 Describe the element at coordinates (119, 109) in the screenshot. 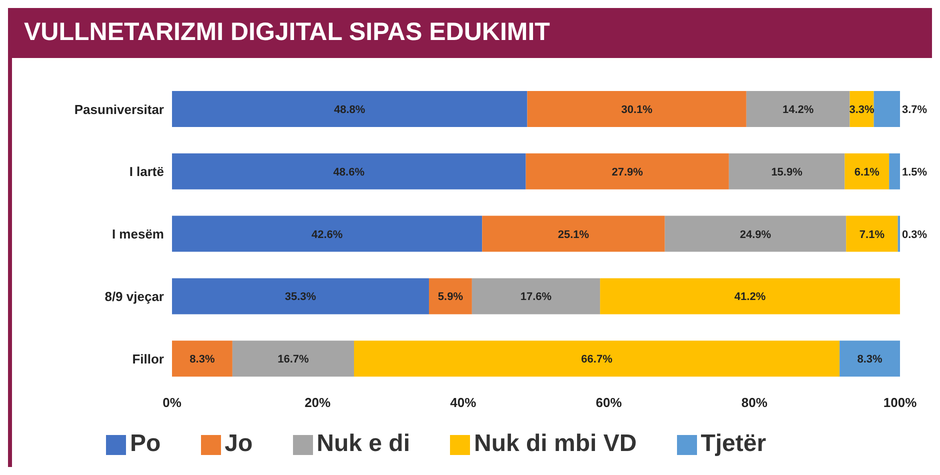

I see `y-tick-label: Pasuniversitar` at that location.